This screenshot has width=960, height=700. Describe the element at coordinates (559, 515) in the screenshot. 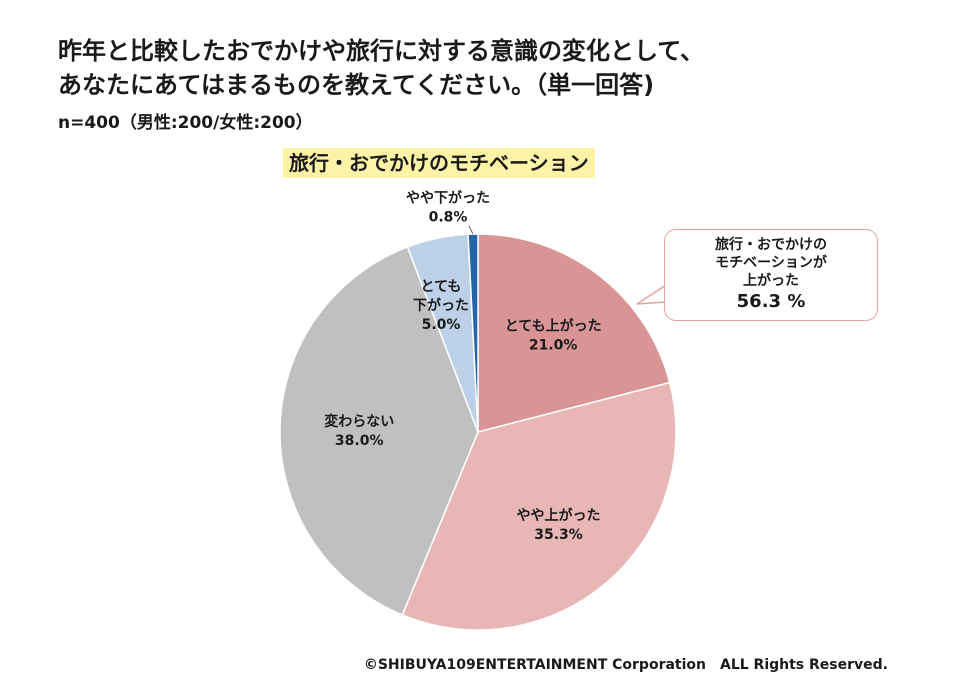

I see `slice-category-label: やや上がった` at that location.